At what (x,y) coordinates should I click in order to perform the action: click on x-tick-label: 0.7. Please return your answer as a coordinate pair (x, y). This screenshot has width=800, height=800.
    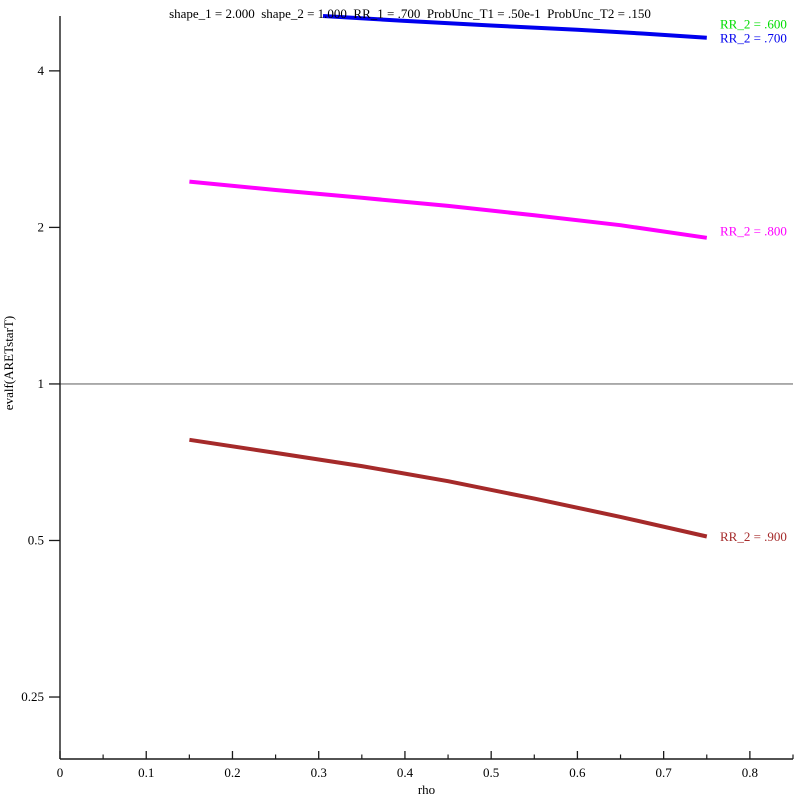
    Looking at the image, I should click on (664, 772).